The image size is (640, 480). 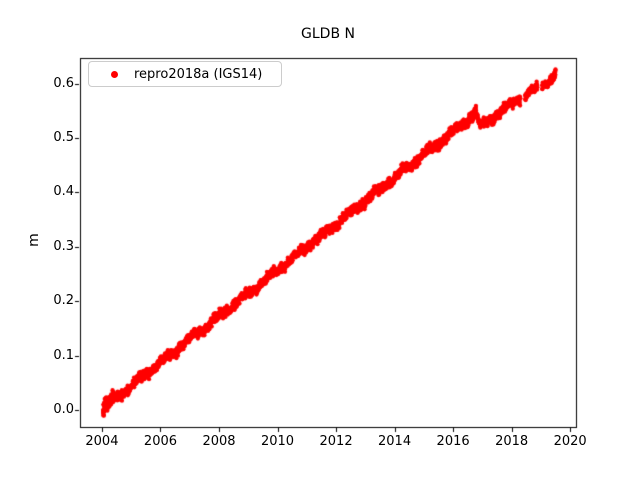 What do you see at coordinates (63, 355) in the screenshot?
I see `y-tick-label: 0.1` at bounding box center [63, 355].